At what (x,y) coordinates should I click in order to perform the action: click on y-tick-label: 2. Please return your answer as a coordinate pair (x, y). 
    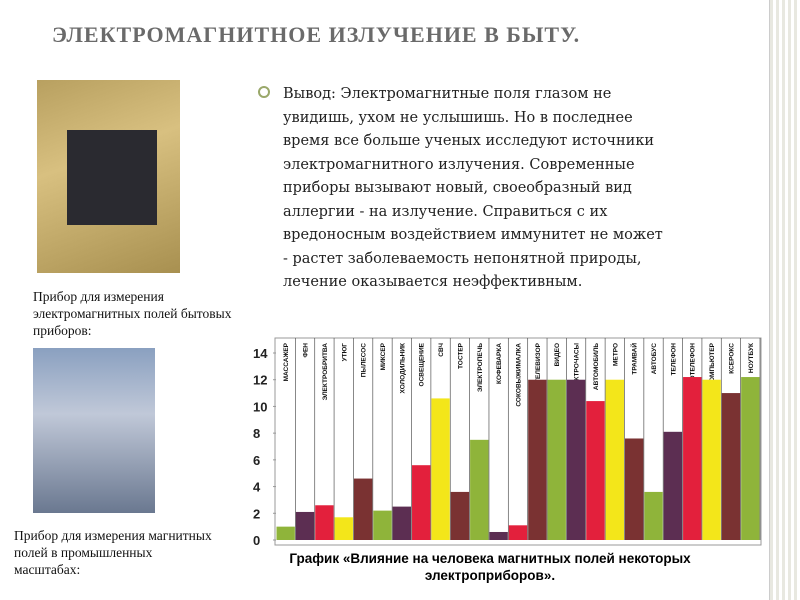
    Looking at the image, I should click on (256, 513).